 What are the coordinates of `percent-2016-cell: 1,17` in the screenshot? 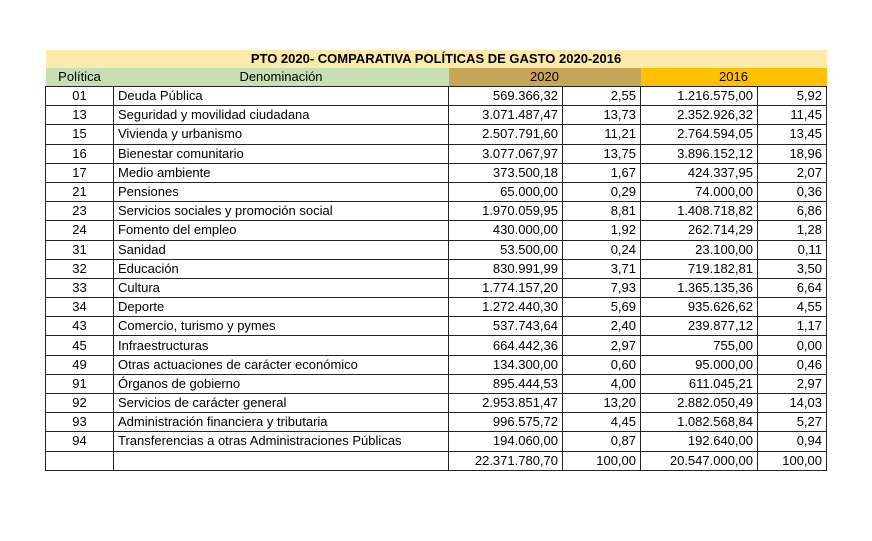 It's located at (792, 326).